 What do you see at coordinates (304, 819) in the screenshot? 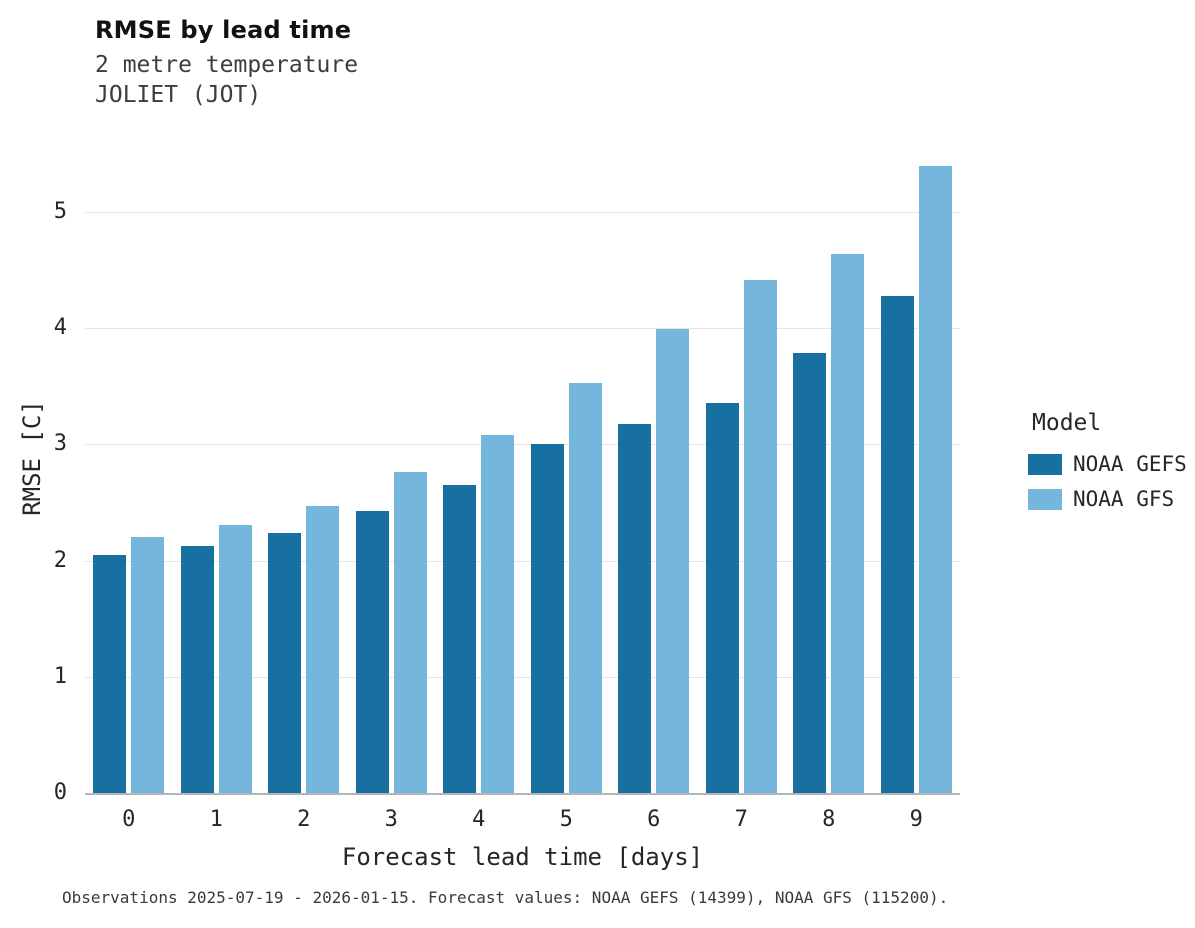
I see `x-tick-label-2: 2` at bounding box center [304, 819].